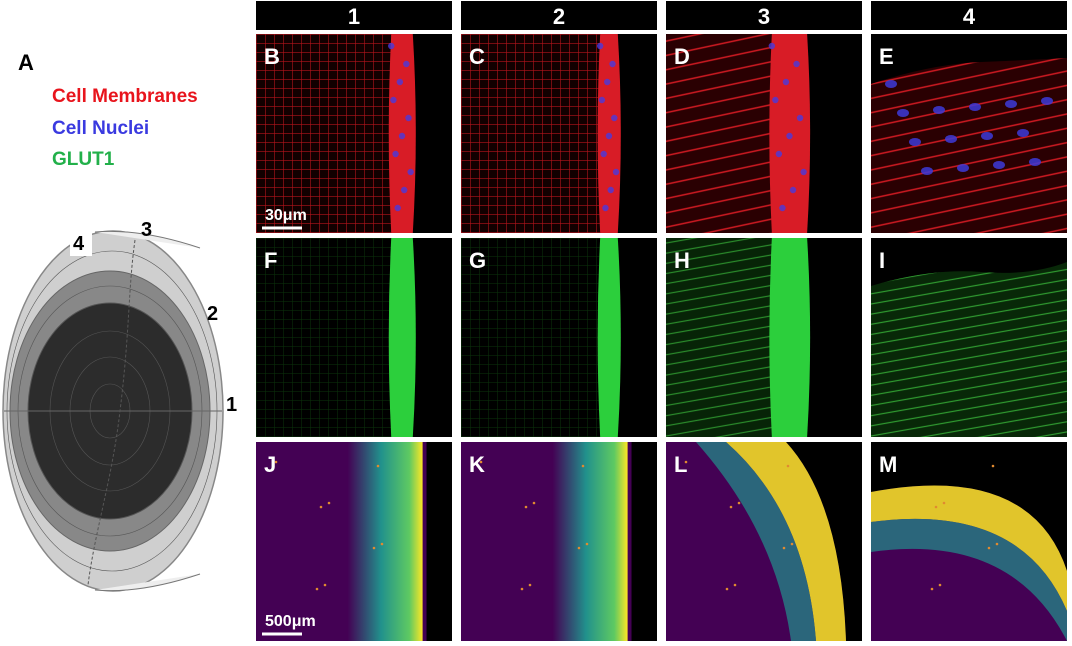 The width and height of the screenshot is (1072, 646). I want to click on image-panel: J, so click(354, 541).